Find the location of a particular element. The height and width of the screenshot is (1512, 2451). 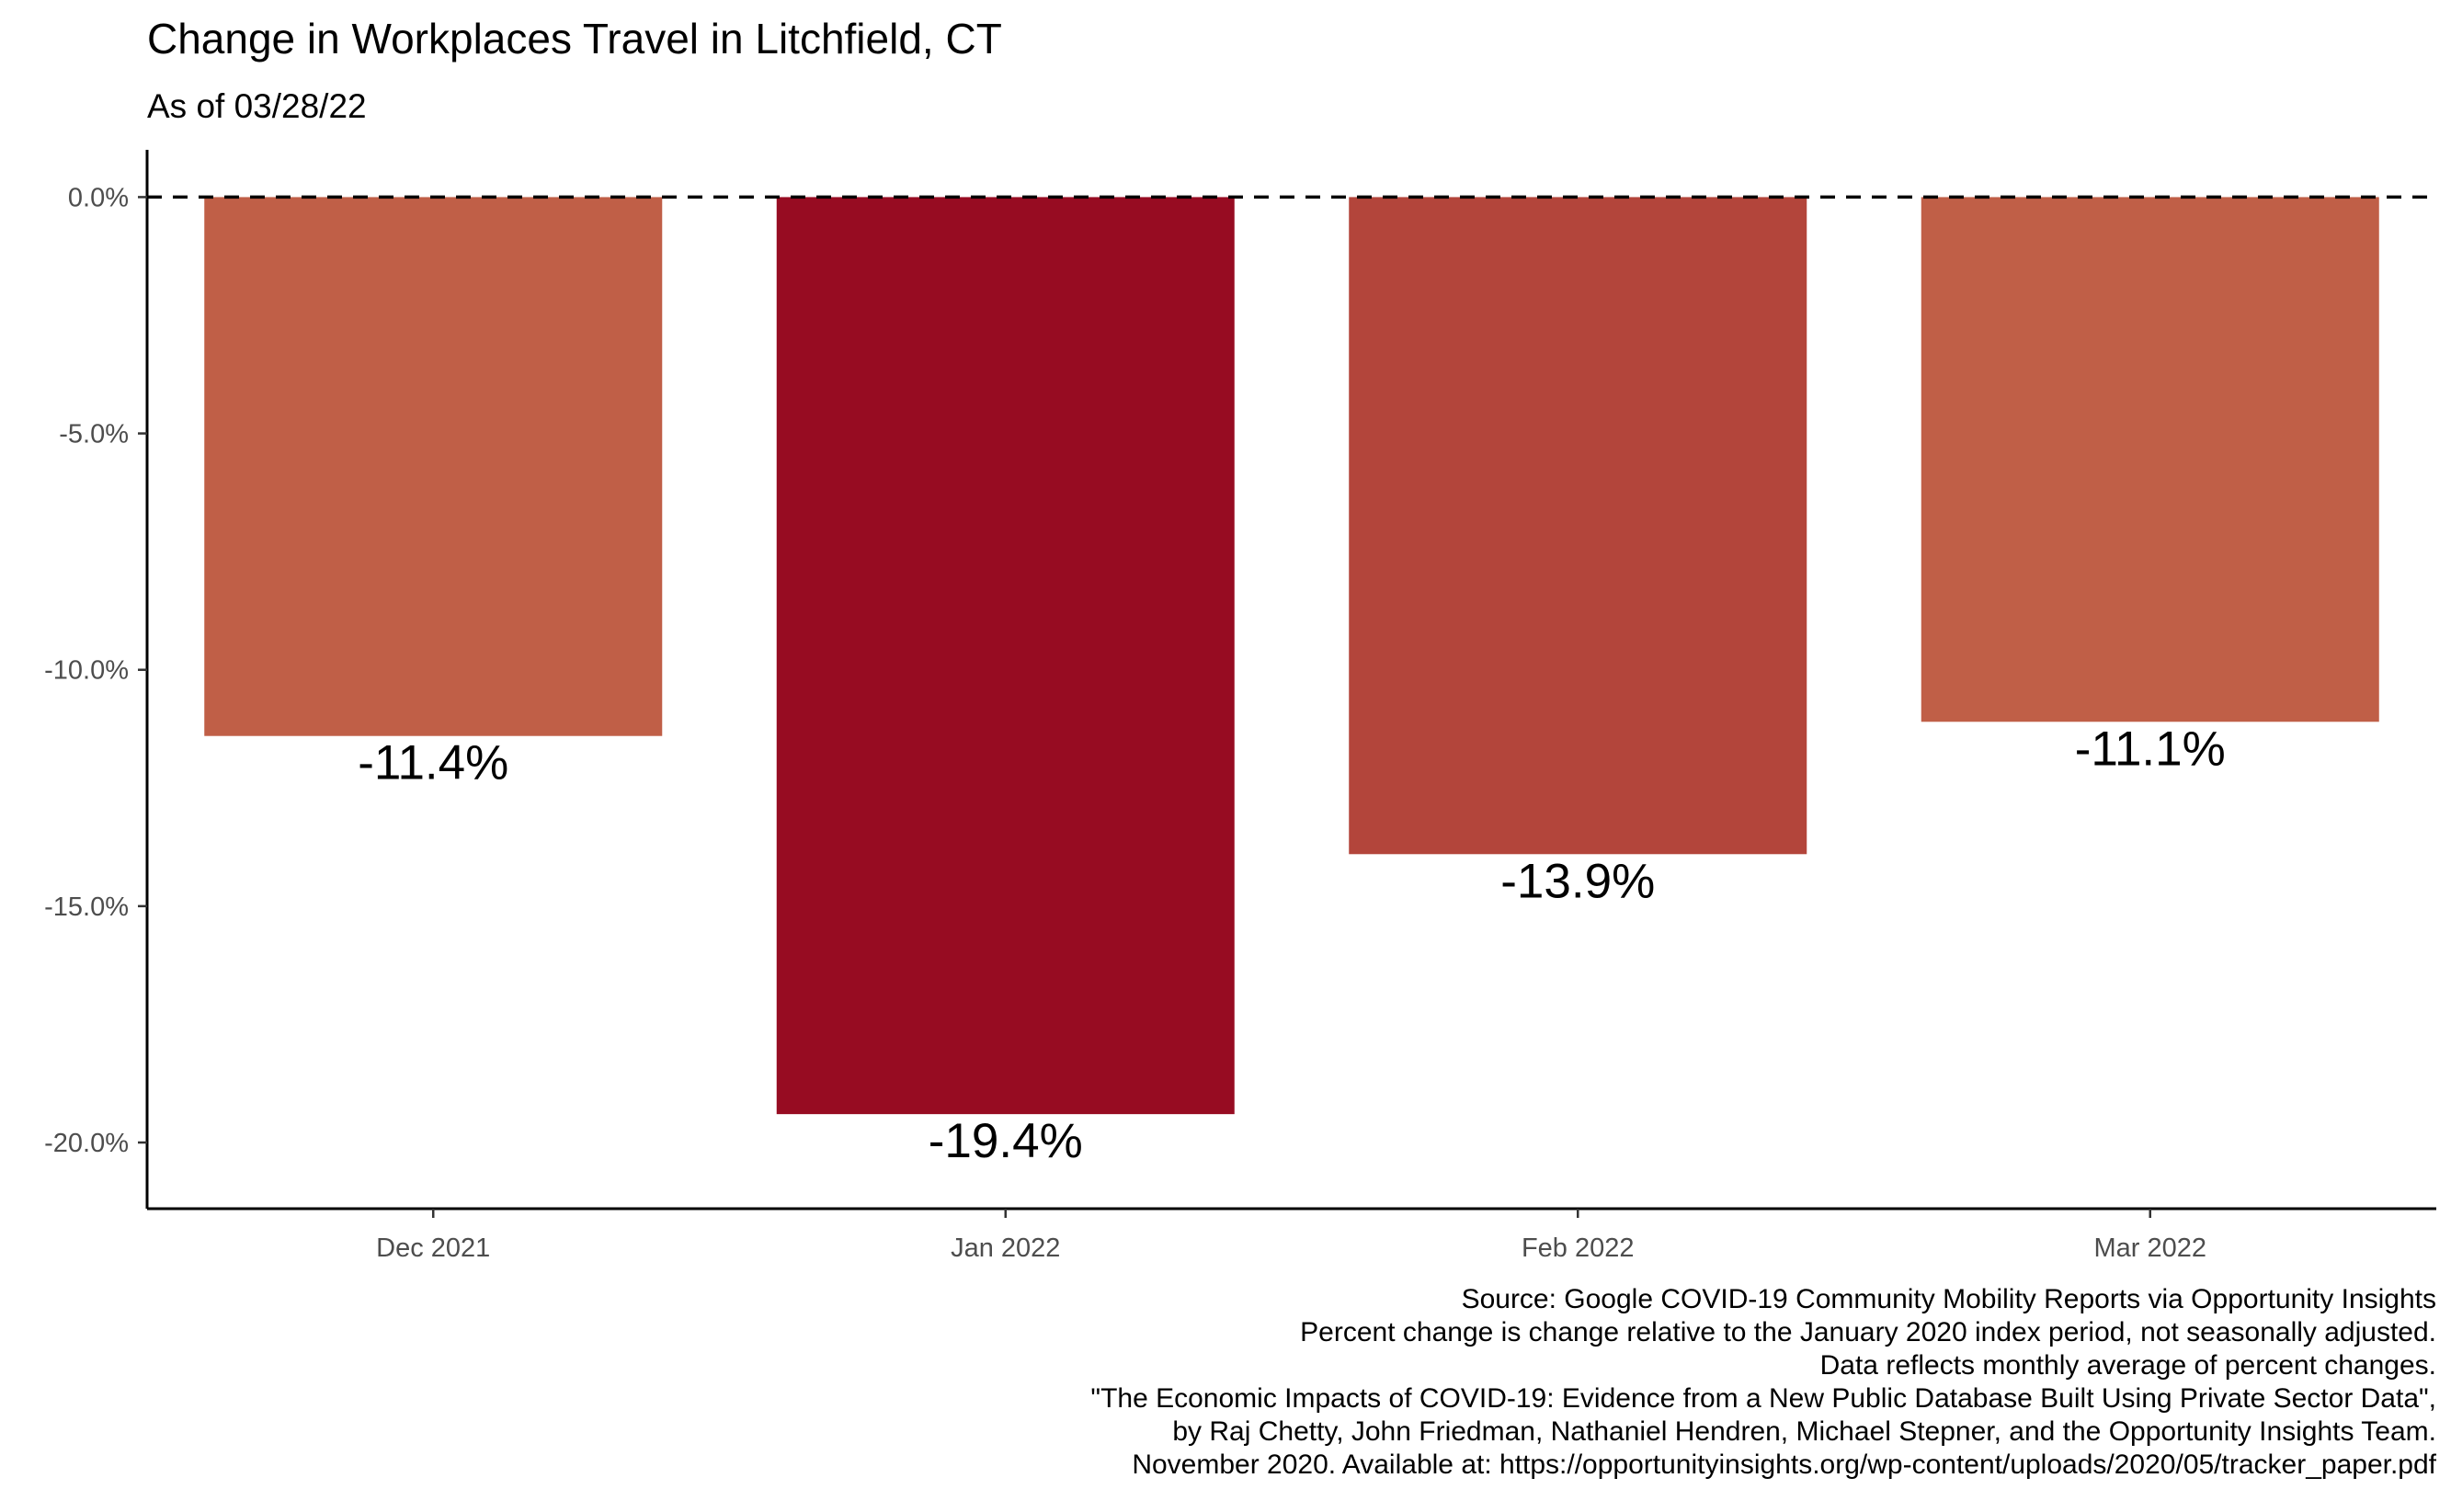

bar-jan-2022 is located at coordinates (1005, 656).